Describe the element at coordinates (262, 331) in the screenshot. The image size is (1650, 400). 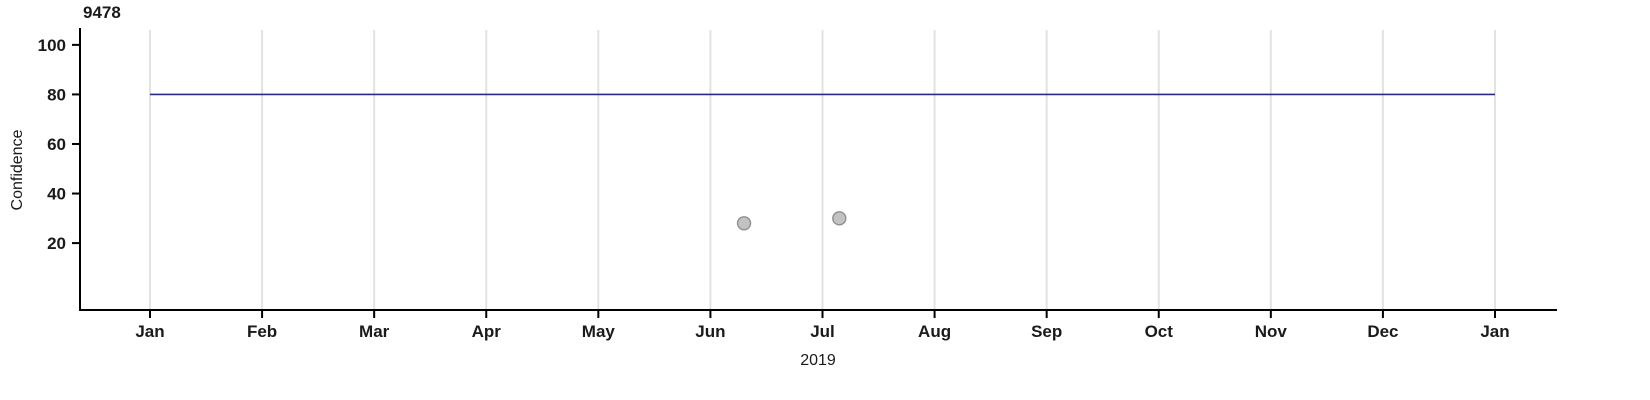
I see `x-tick-label: Feb` at that location.